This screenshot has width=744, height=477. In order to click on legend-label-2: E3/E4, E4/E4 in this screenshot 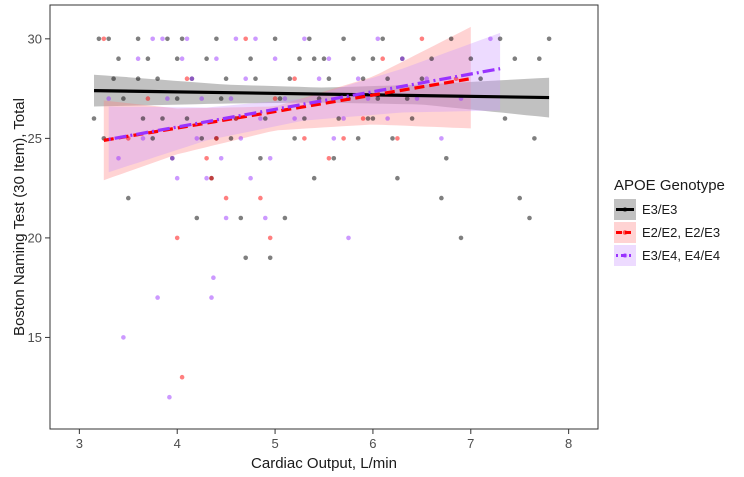, I will do `click(681, 255)`.